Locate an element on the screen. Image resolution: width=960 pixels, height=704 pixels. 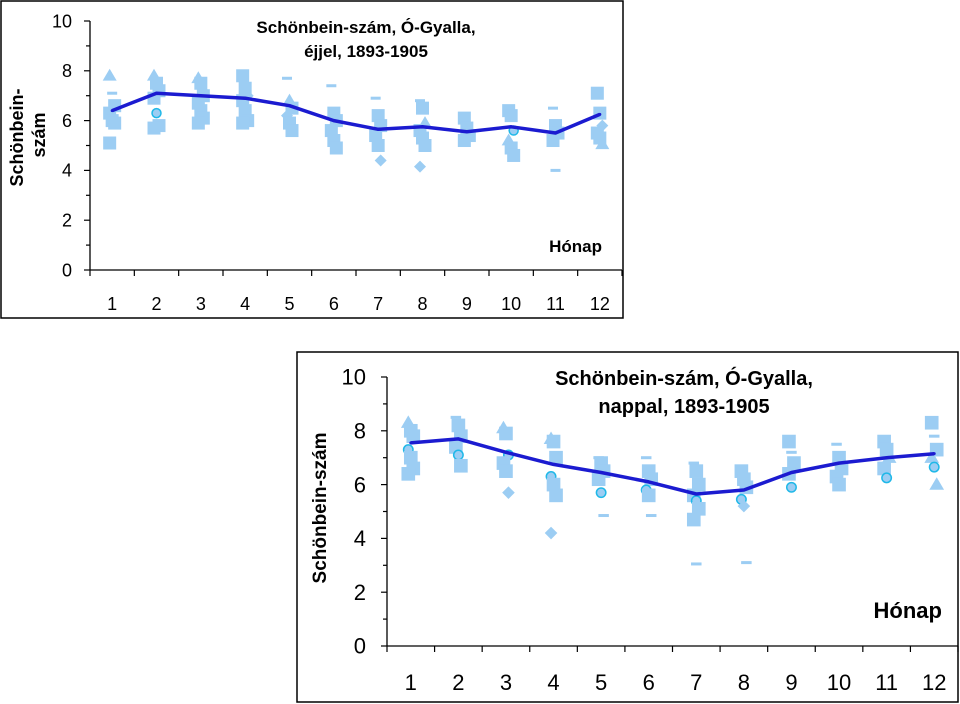
chart-night-x-tick-label: 10 is located at coordinates (511, 304).